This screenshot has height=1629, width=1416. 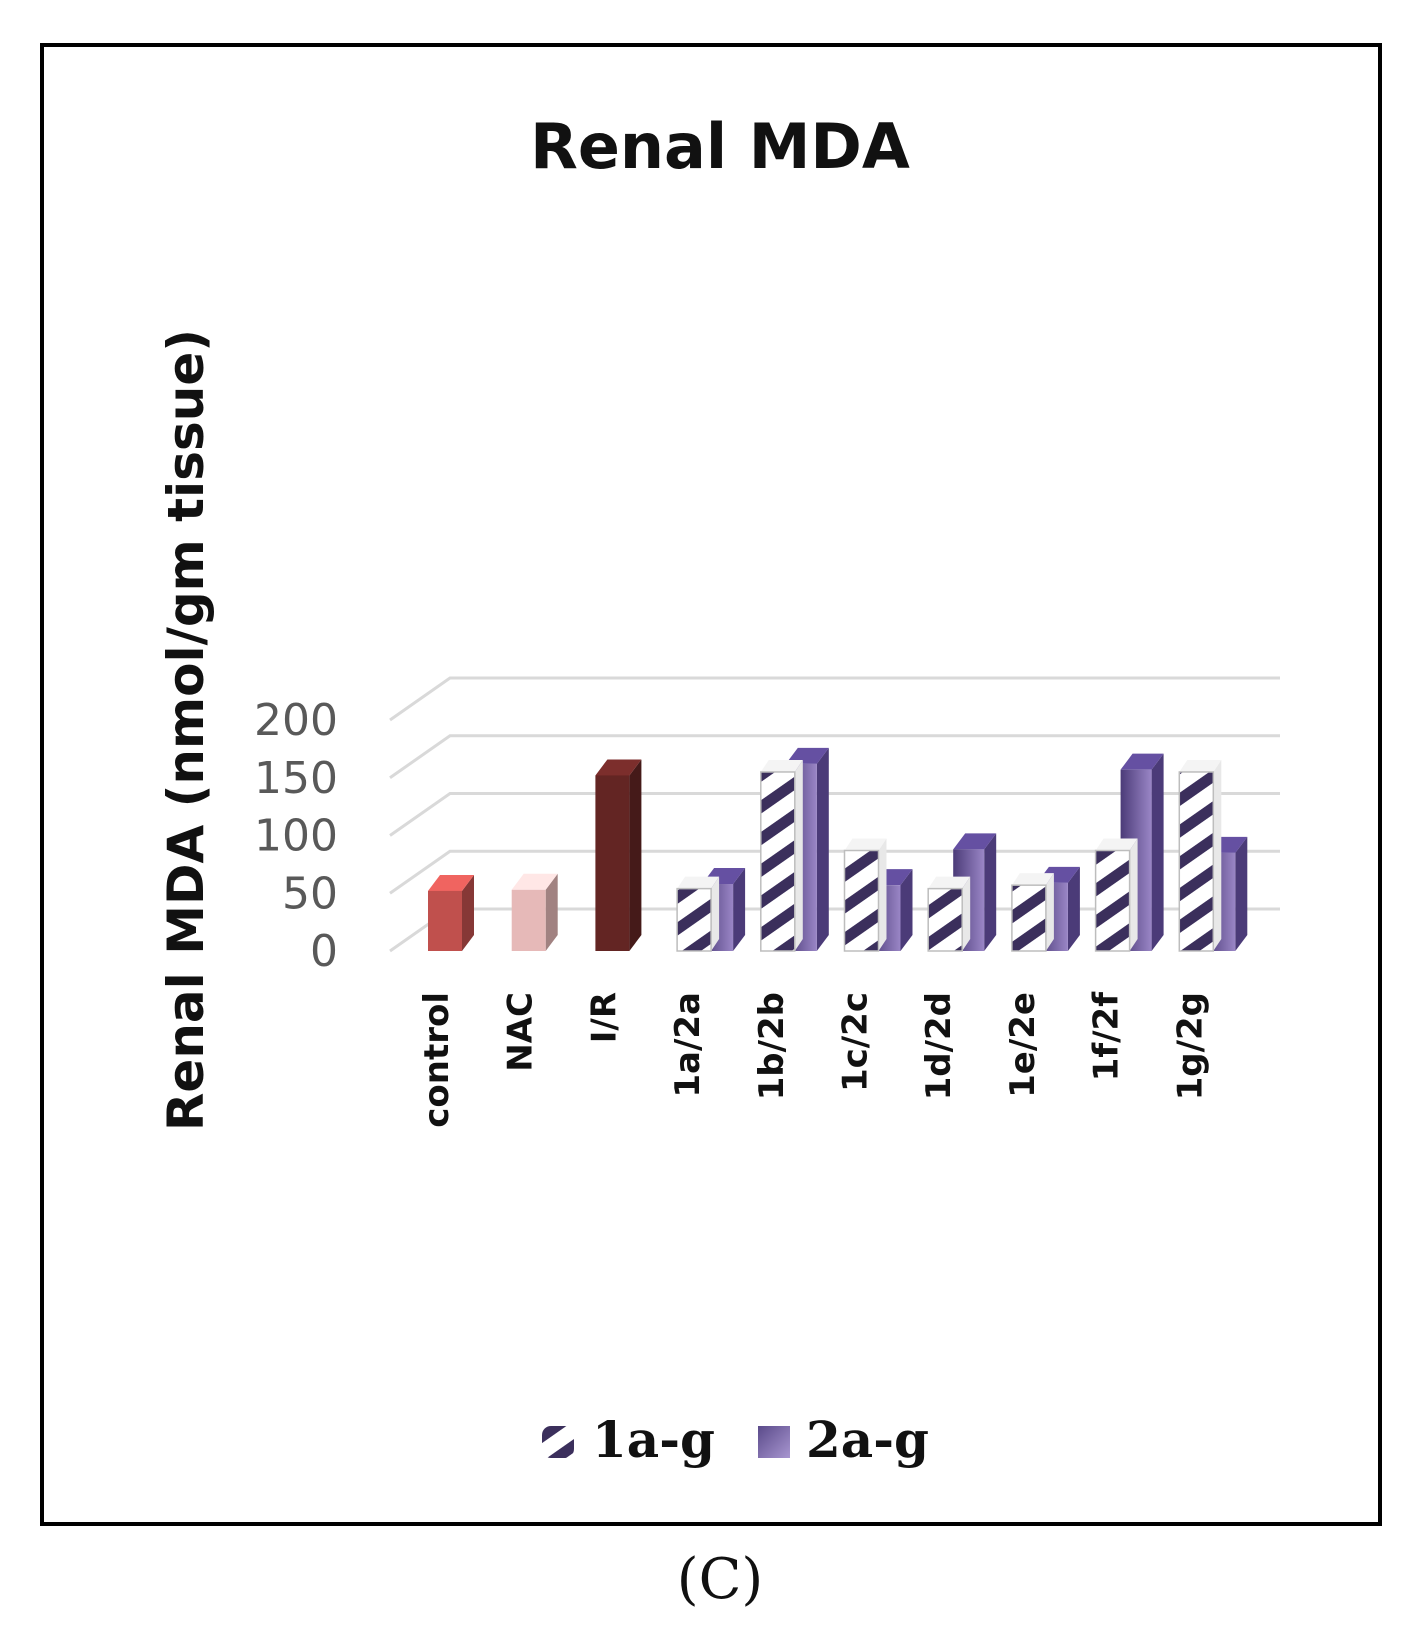 I want to click on bar-nac, so click(x=534, y=912).